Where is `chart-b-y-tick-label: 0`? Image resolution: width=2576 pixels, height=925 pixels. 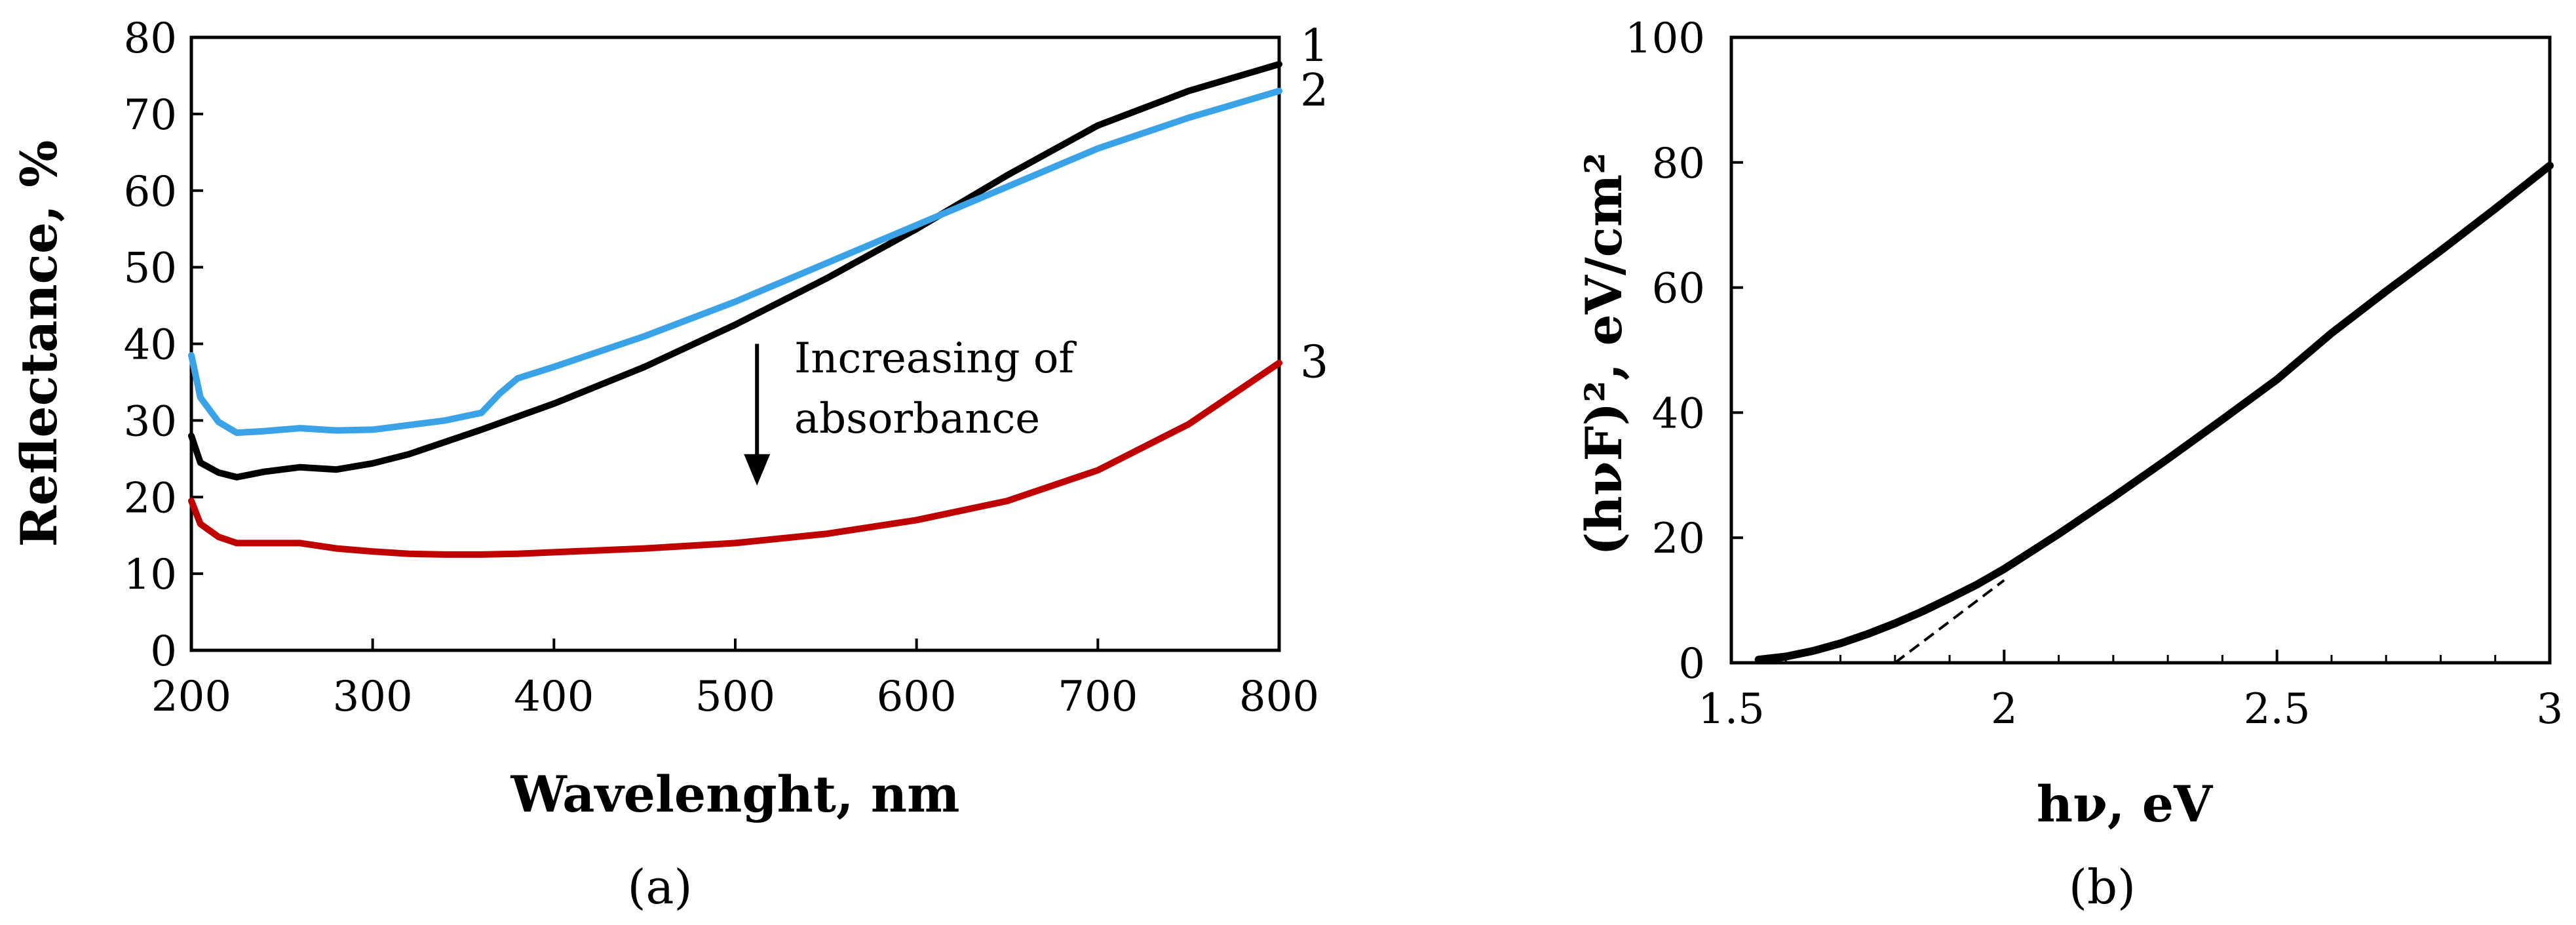 chart-b-y-tick-label: 0 is located at coordinates (1691, 664).